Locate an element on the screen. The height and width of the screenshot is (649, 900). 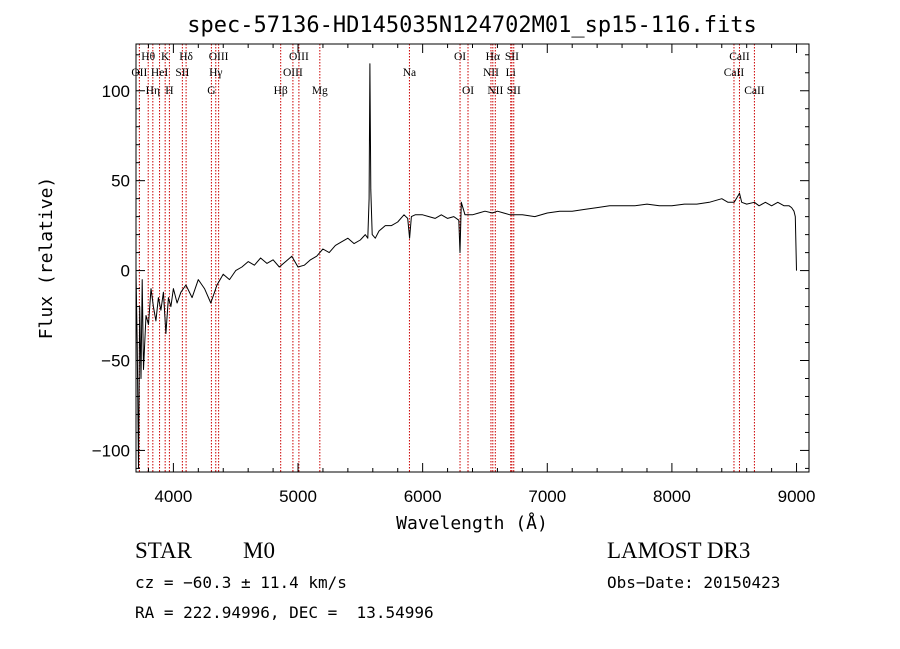
line-label-9: Hγ is located at coordinates (215, 73).